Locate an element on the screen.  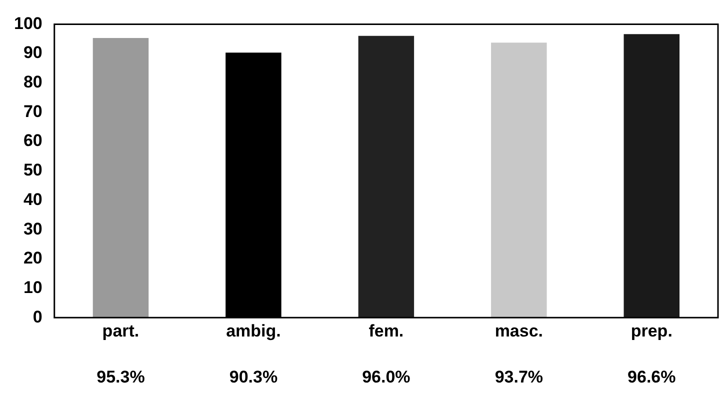
data-label: 96.6% is located at coordinates (652, 376).